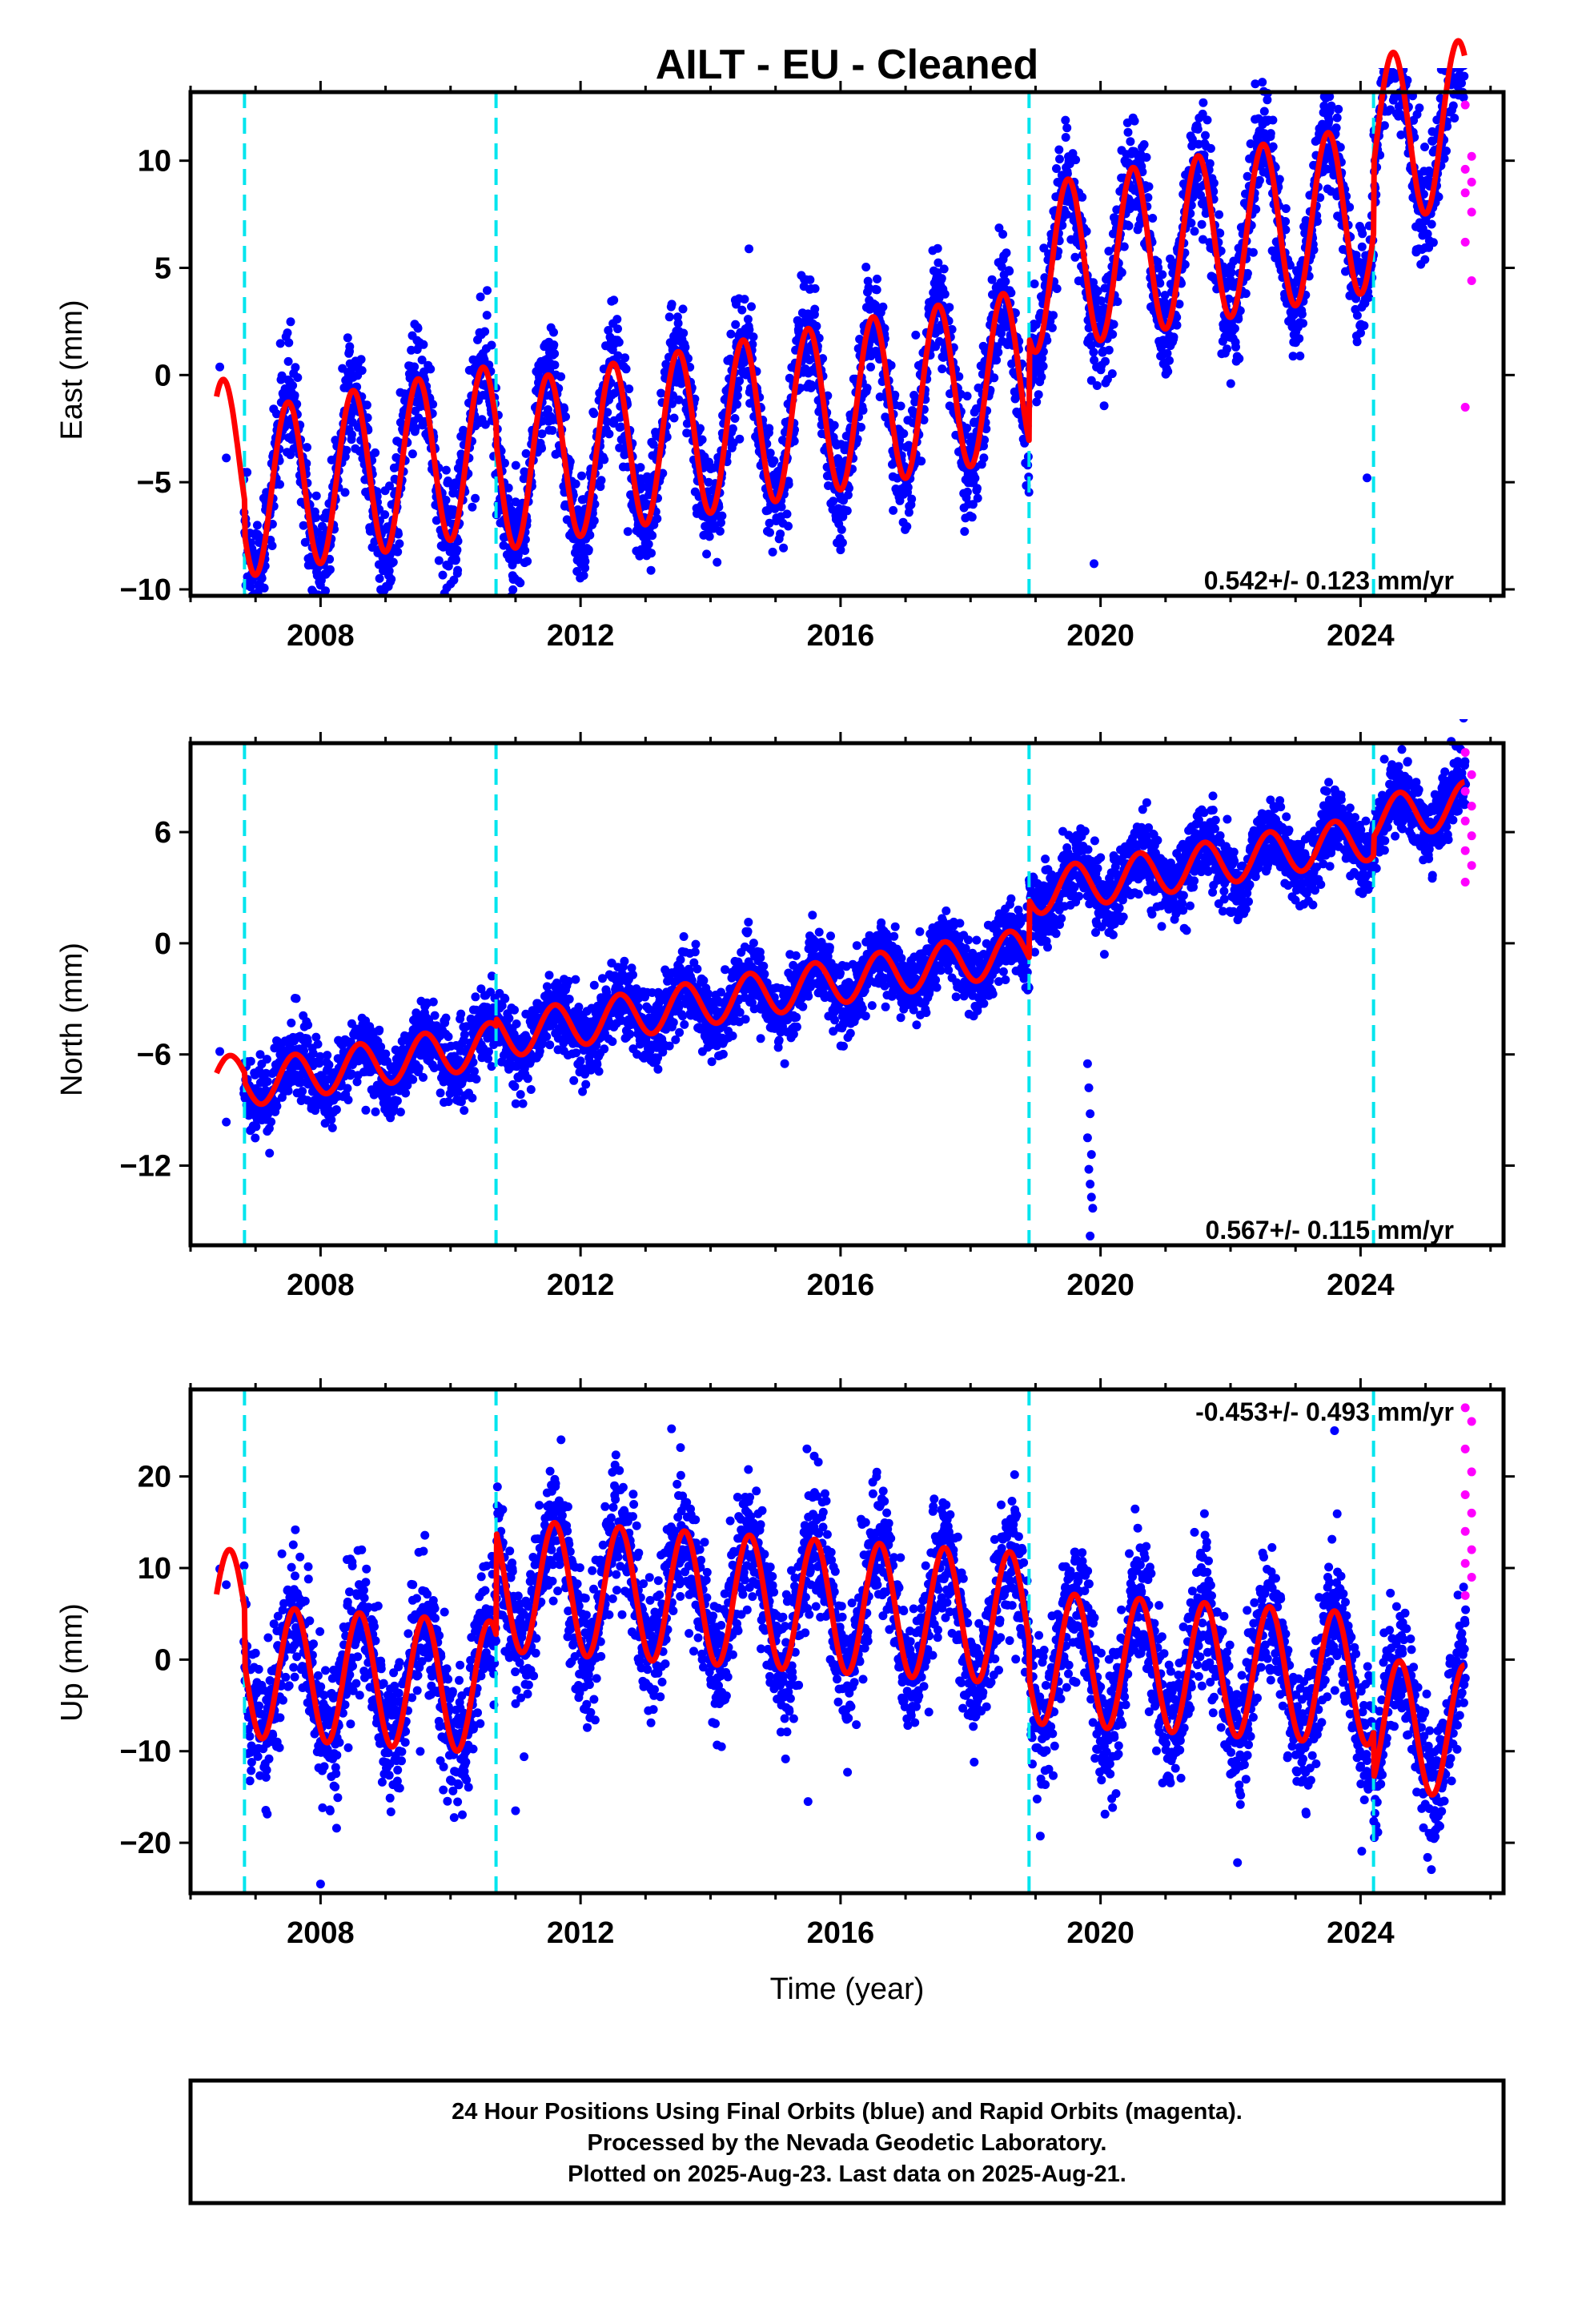 Image resolution: width=1582 pixels, height=2324 pixels. I want to click on east-rate-label: 0.542+/- 0.123 mm/yr, so click(1329, 580).